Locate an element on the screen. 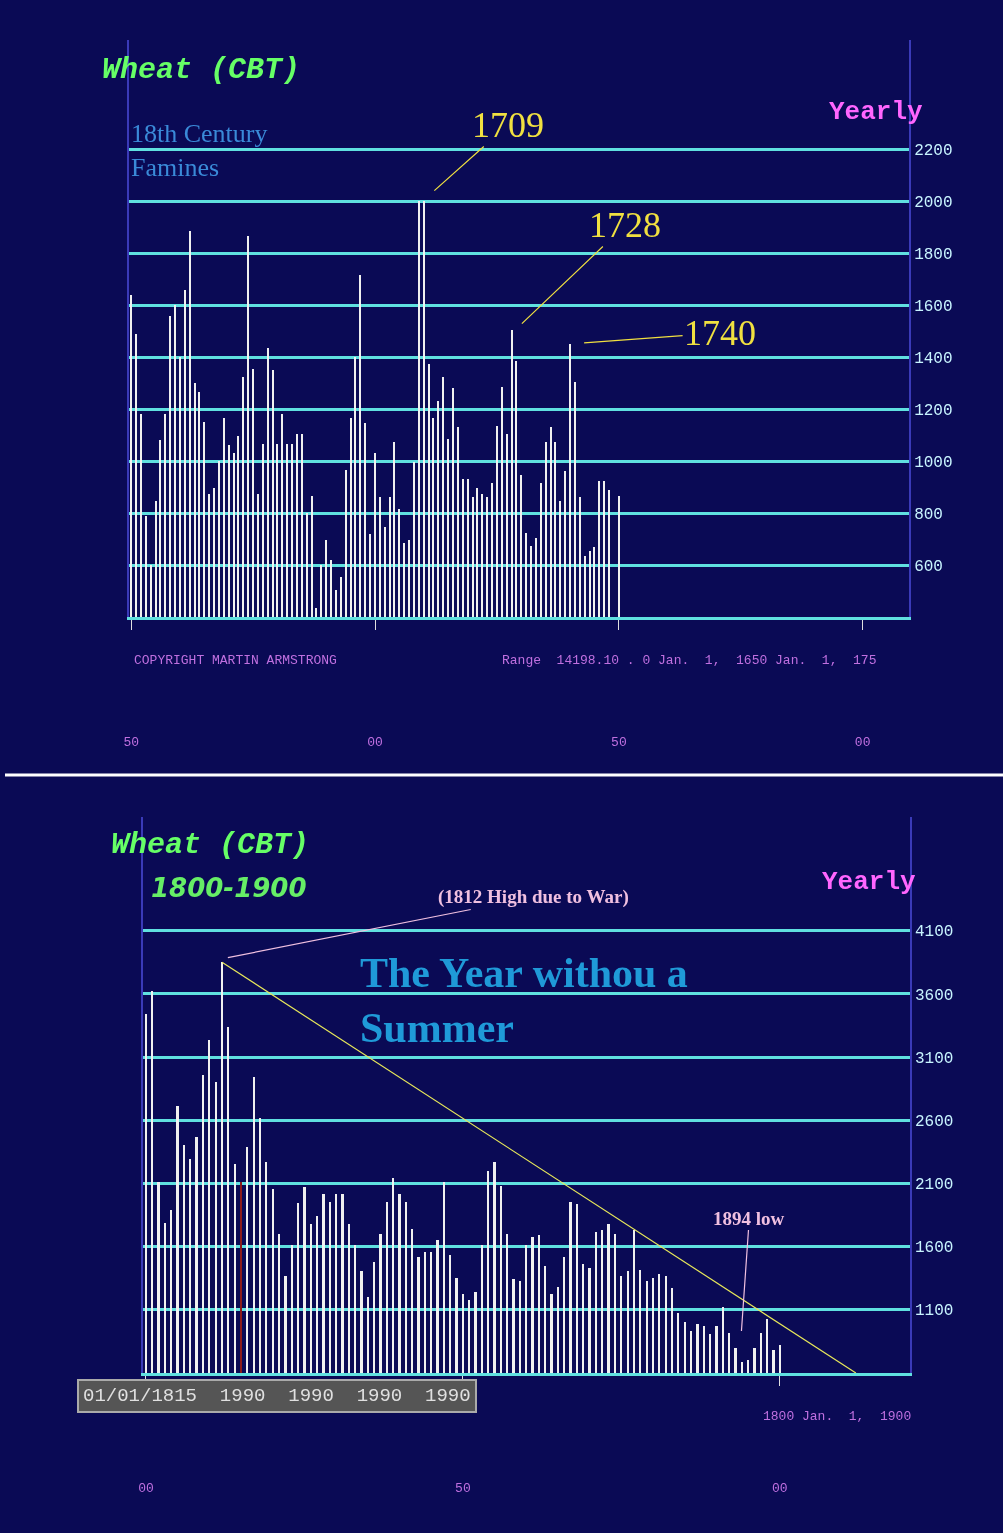  y-tick-label: 1400 is located at coordinates (933, 358).